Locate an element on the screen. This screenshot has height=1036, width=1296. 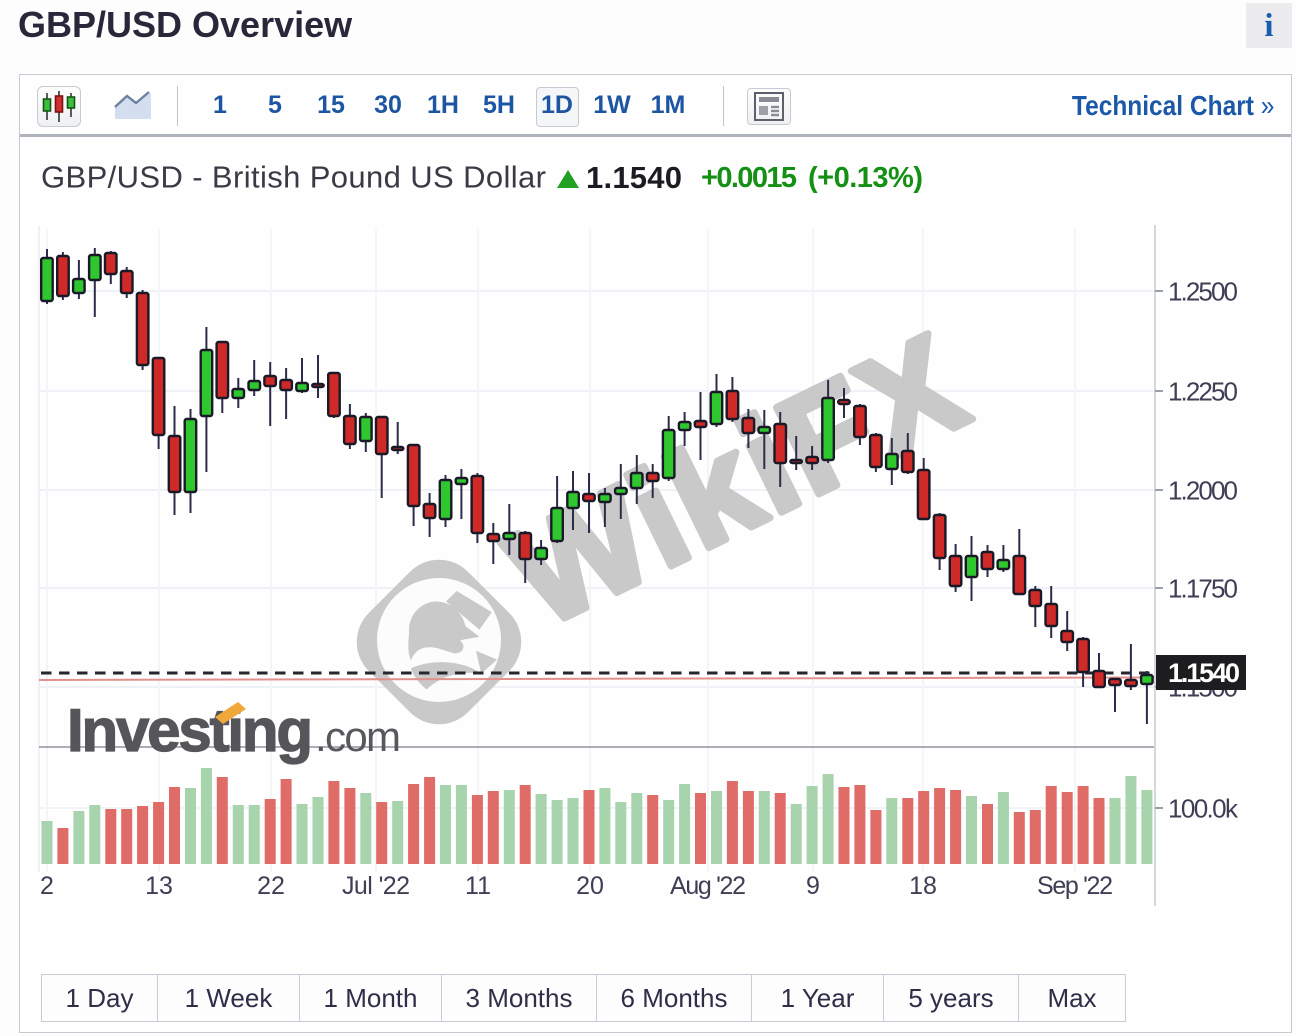
svg-text: 1.2500 is located at coordinates (1203, 292).